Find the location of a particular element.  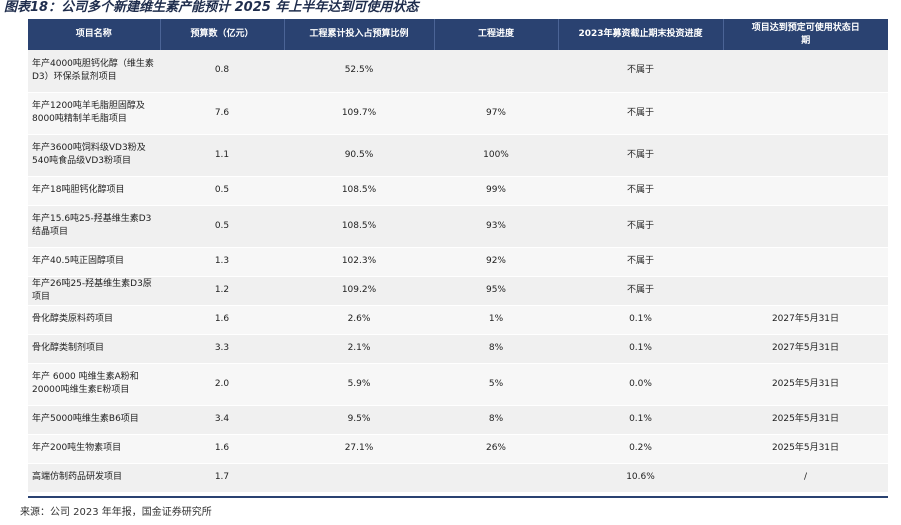

cell-investment-ratio: 2.6% is located at coordinates (359, 319).